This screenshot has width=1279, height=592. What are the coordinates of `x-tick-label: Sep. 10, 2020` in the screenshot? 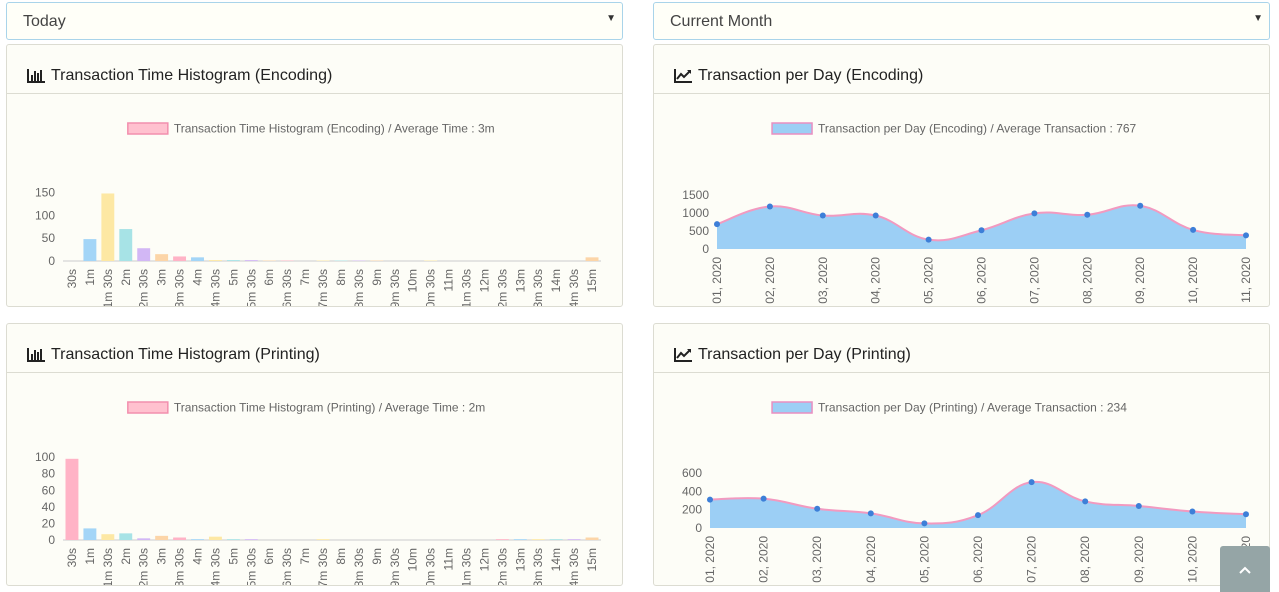 It's located at (1192, 560).